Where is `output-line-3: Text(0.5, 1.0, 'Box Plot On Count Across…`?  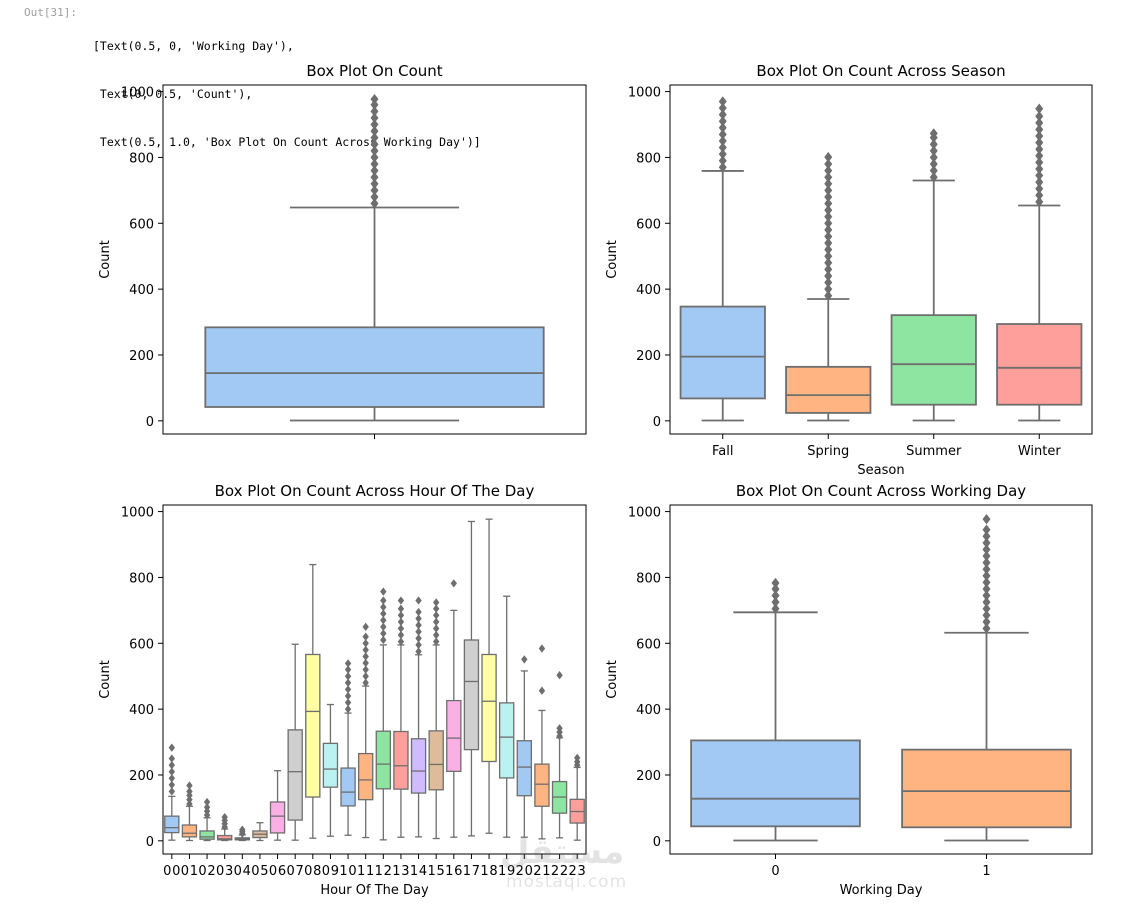 output-line-3: Text(0.5, 1.0, 'Box Plot On Count Across… is located at coordinates (287, 142).